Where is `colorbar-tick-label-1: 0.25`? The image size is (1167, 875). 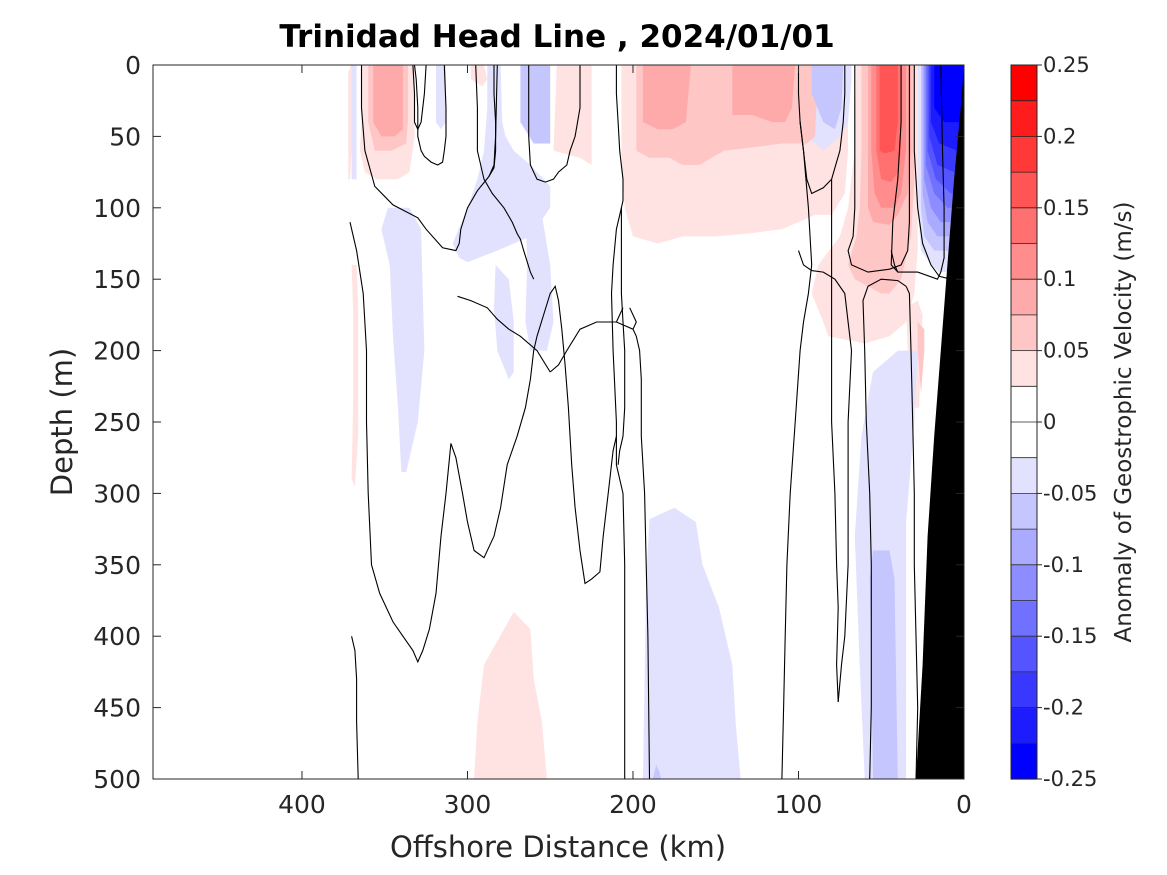
colorbar-tick-label-1: 0.25 is located at coordinates (1066, 65).